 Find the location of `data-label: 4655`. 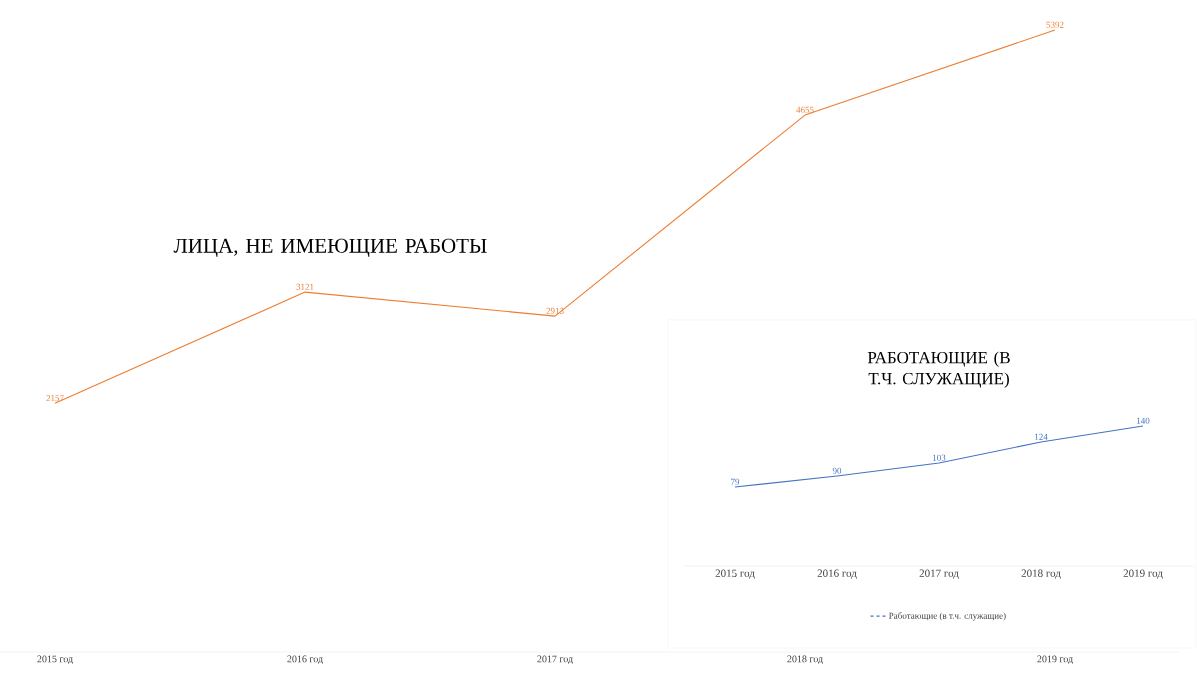

data-label: 4655 is located at coordinates (805, 109).